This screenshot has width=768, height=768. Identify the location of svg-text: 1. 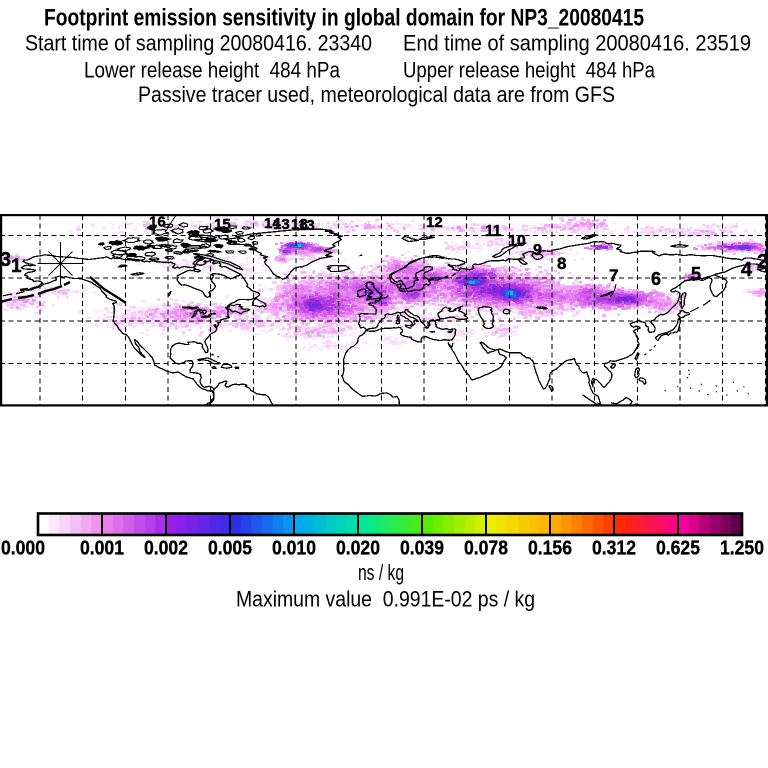
(16, 266).